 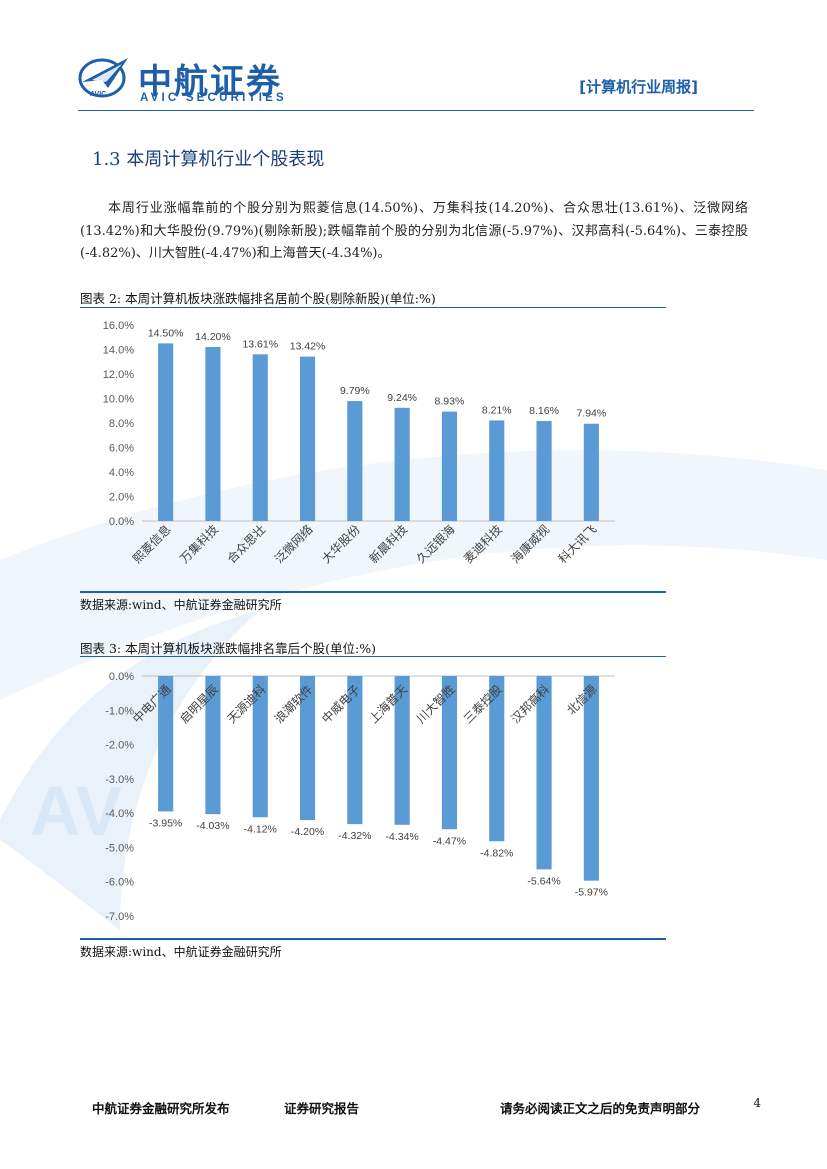 What do you see at coordinates (307, 832) in the screenshot?
I see `data-label: -4.20%` at bounding box center [307, 832].